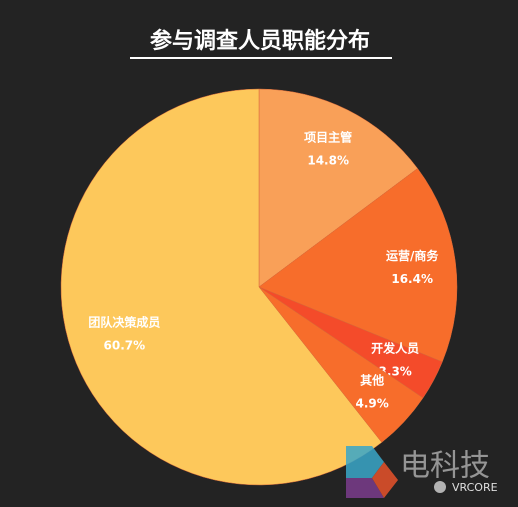 The height and width of the screenshot is (507, 518). What do you see at coordinates (445, 466) in the screenshot?
I see `watermark-brand: 电科技` at bounding box center [445, 466].